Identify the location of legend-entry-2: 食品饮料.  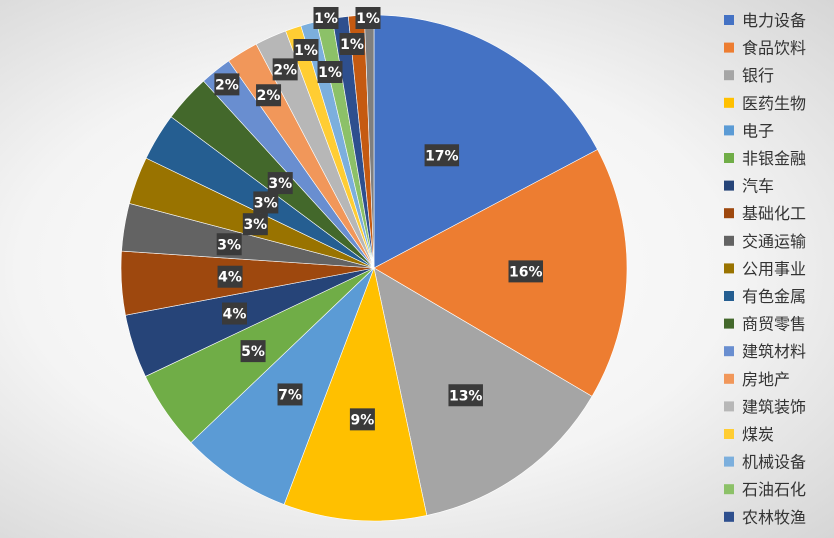
(765, 48).